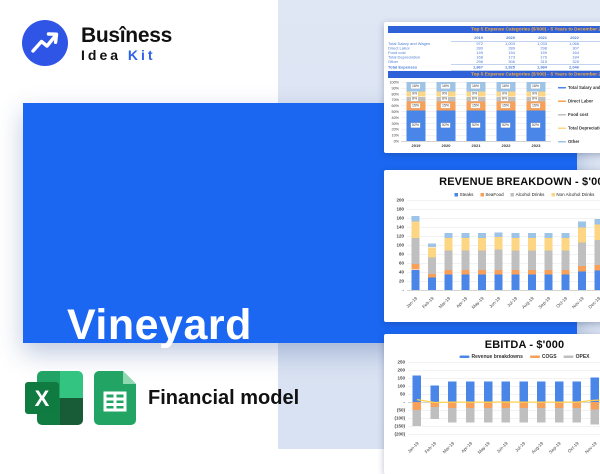 The width and height of the screenshot is (600, 474). Describe the element at coordinates (579, 101) in the screenshot. I see `legend-item: Direct Labor` at that location.